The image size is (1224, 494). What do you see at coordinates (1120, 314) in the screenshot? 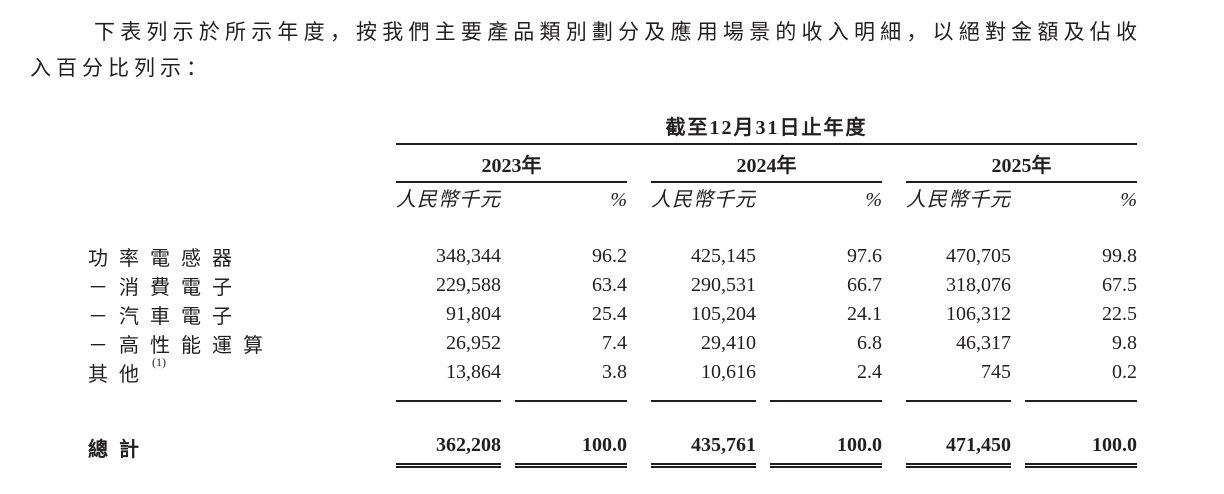
I see `percent-2025: 22.5` at bounding box center [1120, 314].